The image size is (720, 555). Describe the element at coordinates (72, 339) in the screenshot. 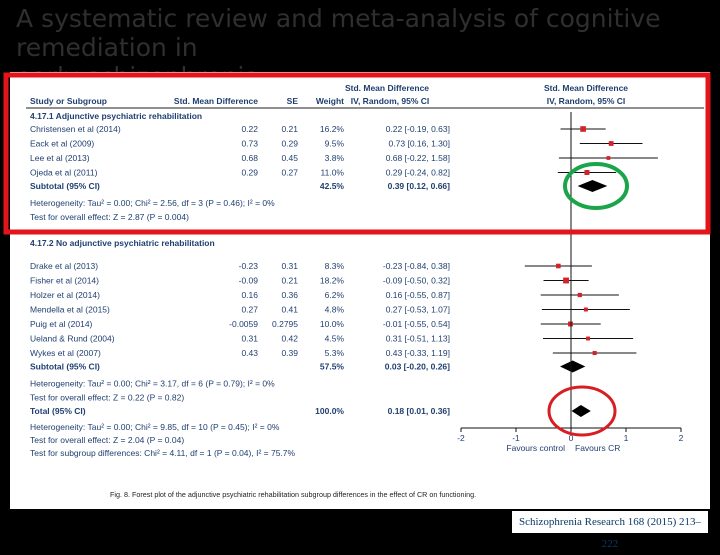

I see `study-name-9: Ueland & Rund (2004)` at that location.